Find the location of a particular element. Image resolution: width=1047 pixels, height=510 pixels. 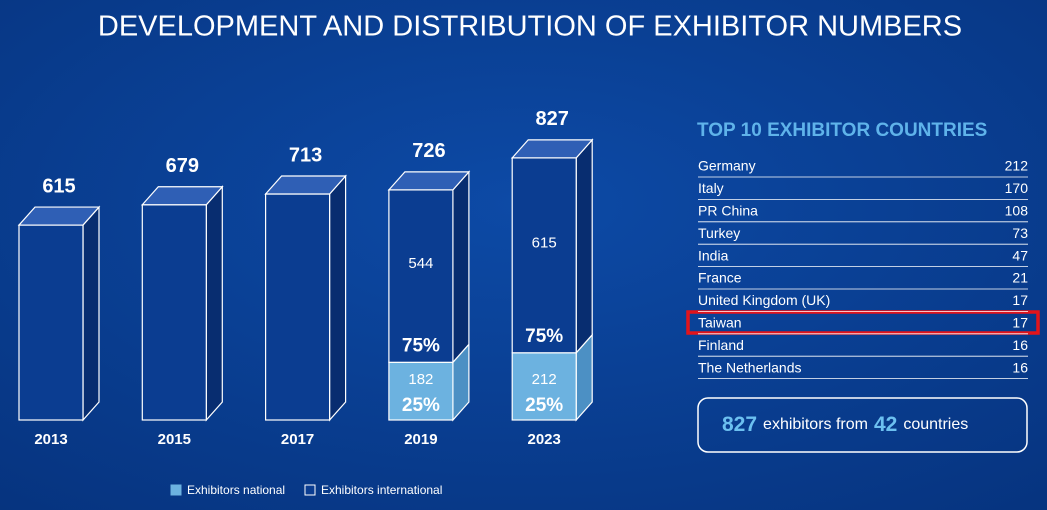

total-label: 713 is located at coordinates (305, 155).